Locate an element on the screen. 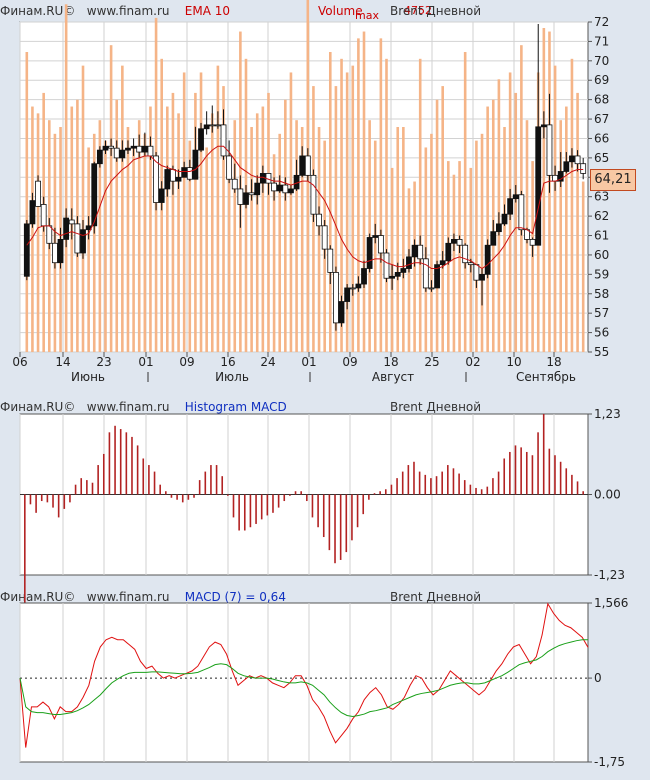 This screenshot has height=780, width=650. ema-line is located at coordinates (305, 207).